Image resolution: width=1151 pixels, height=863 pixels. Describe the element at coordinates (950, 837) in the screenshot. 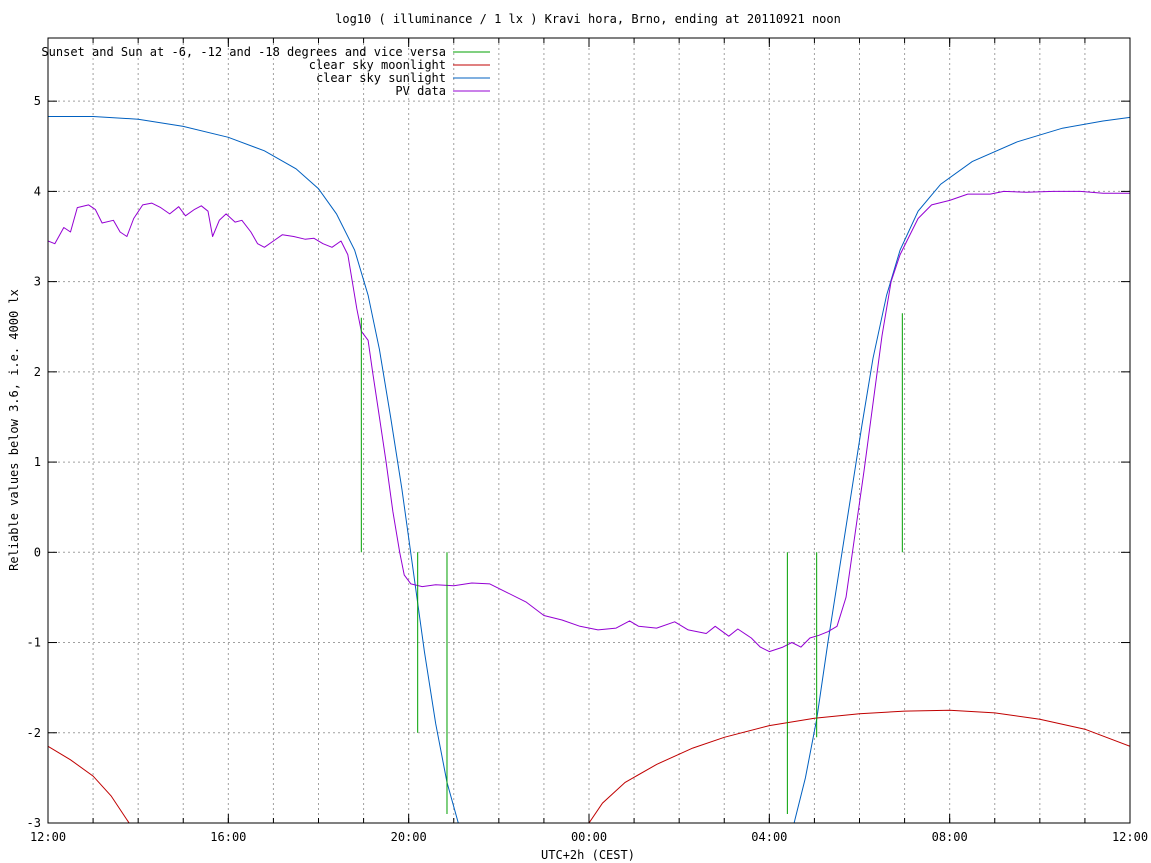

I see `x-tick-label: 08:00` at that location.